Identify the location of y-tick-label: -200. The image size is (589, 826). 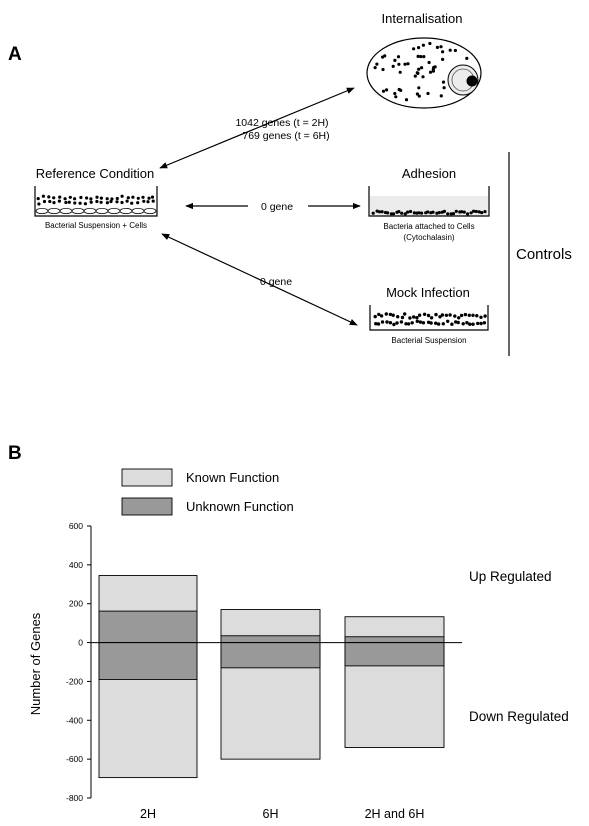
(74, 681).